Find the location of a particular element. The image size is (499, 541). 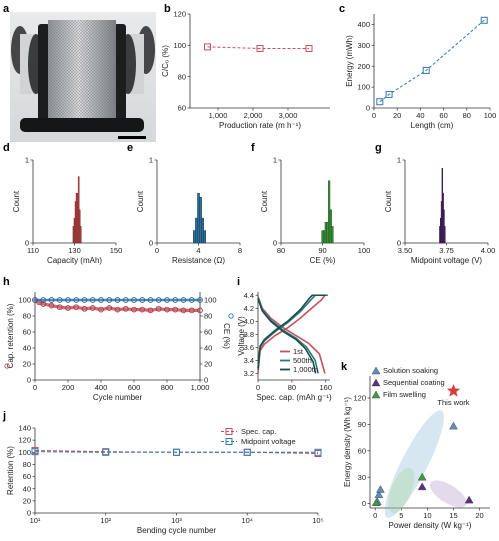

x-tick-label: 10 is located at coordinates (427, 515).